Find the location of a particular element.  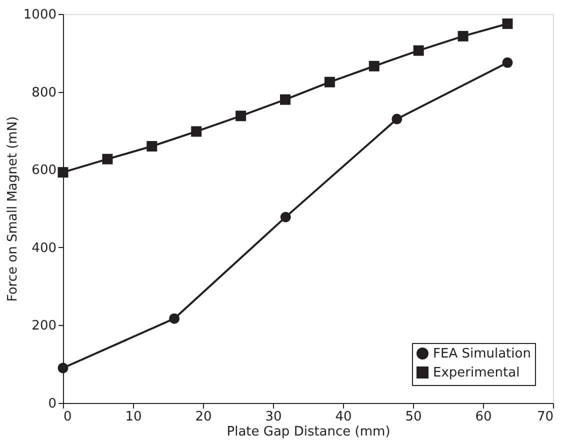

legend-label: Experimental is located at coordinates (476, 373).